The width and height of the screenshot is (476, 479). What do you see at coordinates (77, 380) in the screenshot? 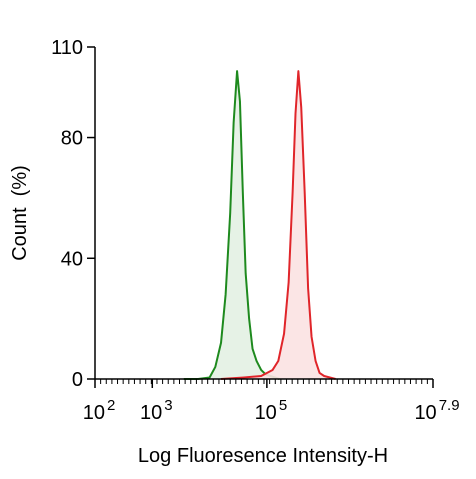
I see `y-tick-label: 0` at bounding box center [77, 380].